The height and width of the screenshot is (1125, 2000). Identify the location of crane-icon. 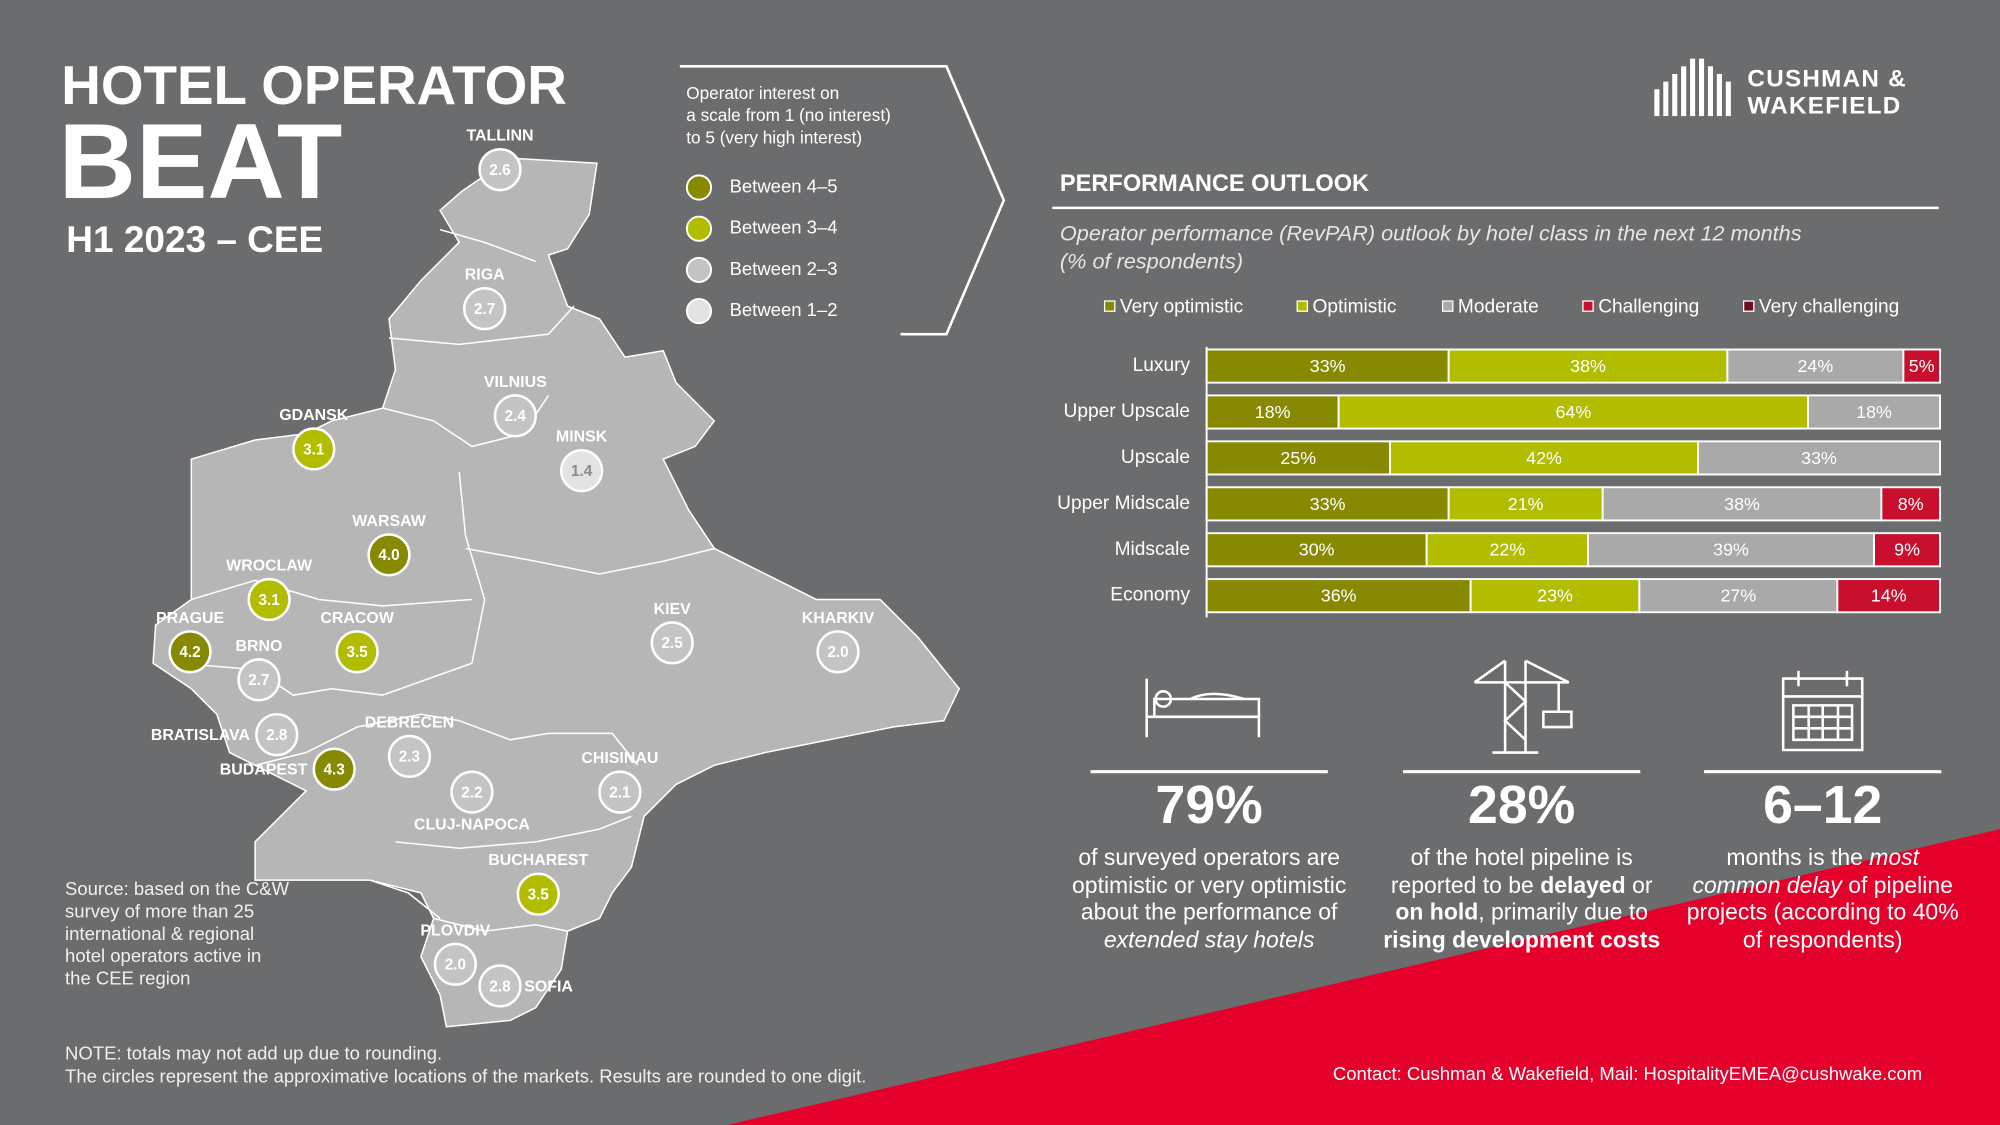
(1523, 706).